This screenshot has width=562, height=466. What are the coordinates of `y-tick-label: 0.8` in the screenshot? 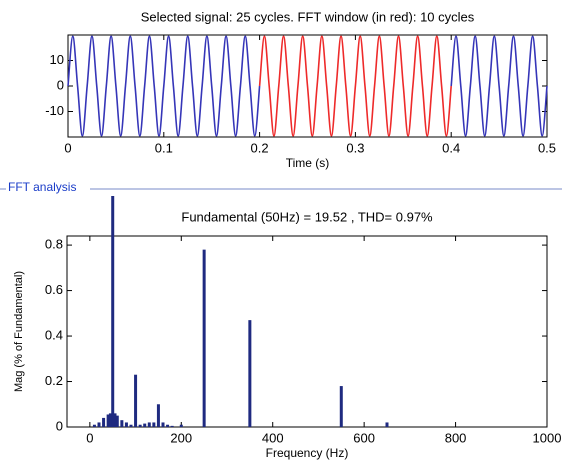 It's located at (54, 244).